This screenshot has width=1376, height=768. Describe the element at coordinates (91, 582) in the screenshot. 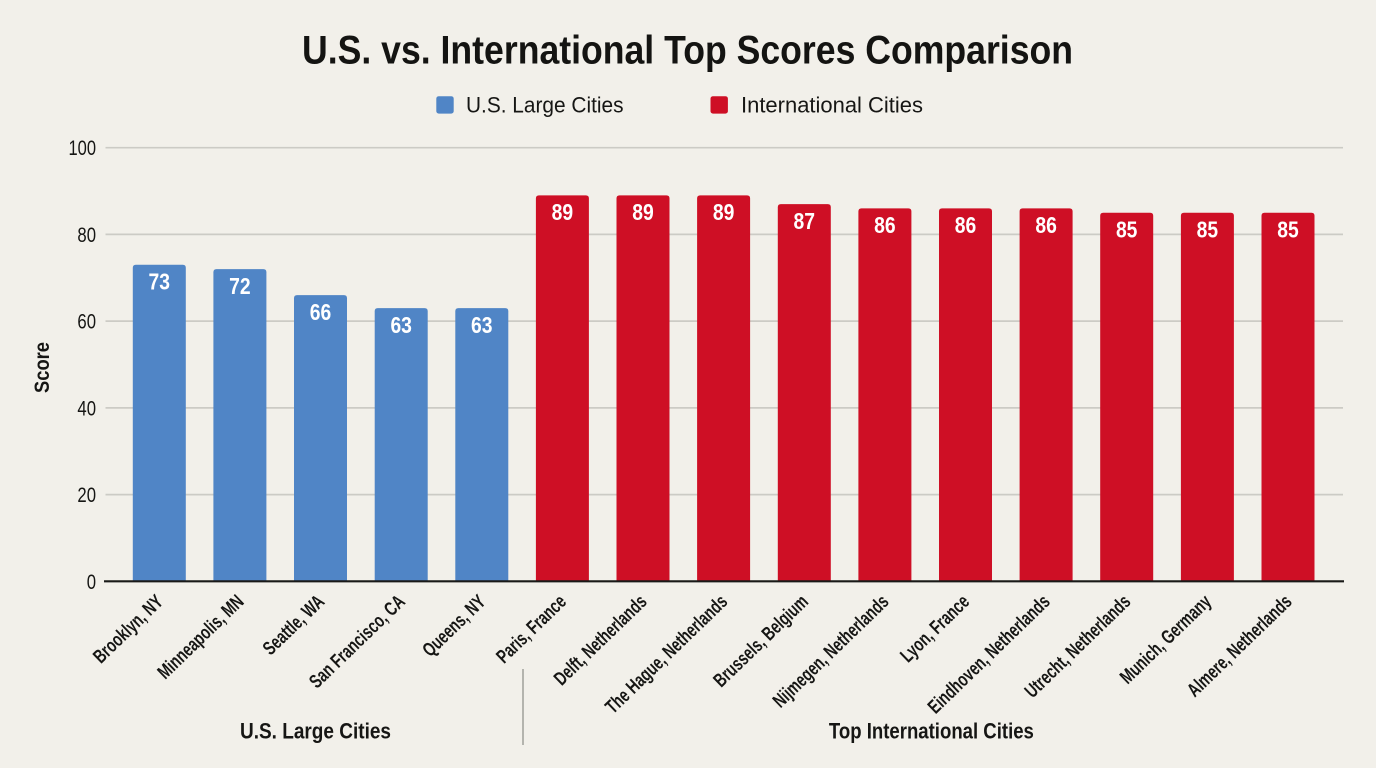

I see `svg-text: 0` at that location.